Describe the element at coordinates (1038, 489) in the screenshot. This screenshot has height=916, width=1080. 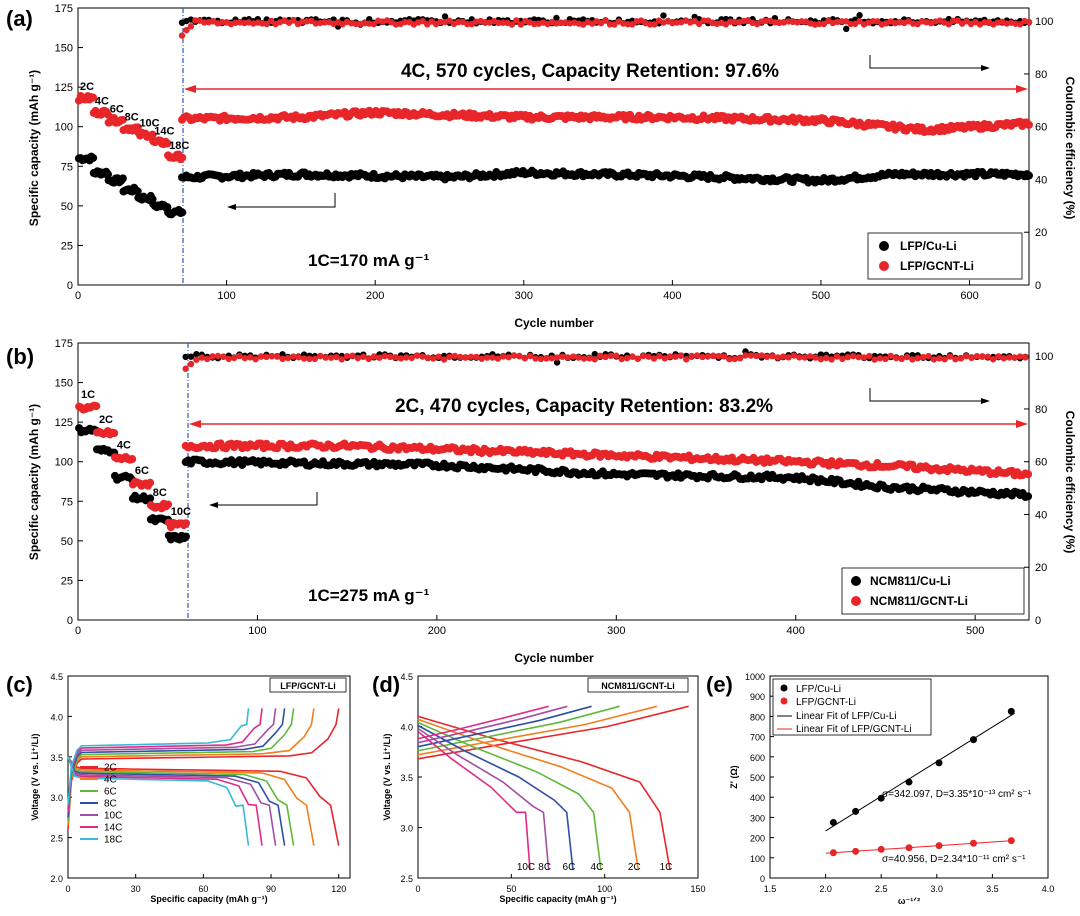
I see `panel-b-y2-ticks: 0 20 40 60 80 100` at that location.